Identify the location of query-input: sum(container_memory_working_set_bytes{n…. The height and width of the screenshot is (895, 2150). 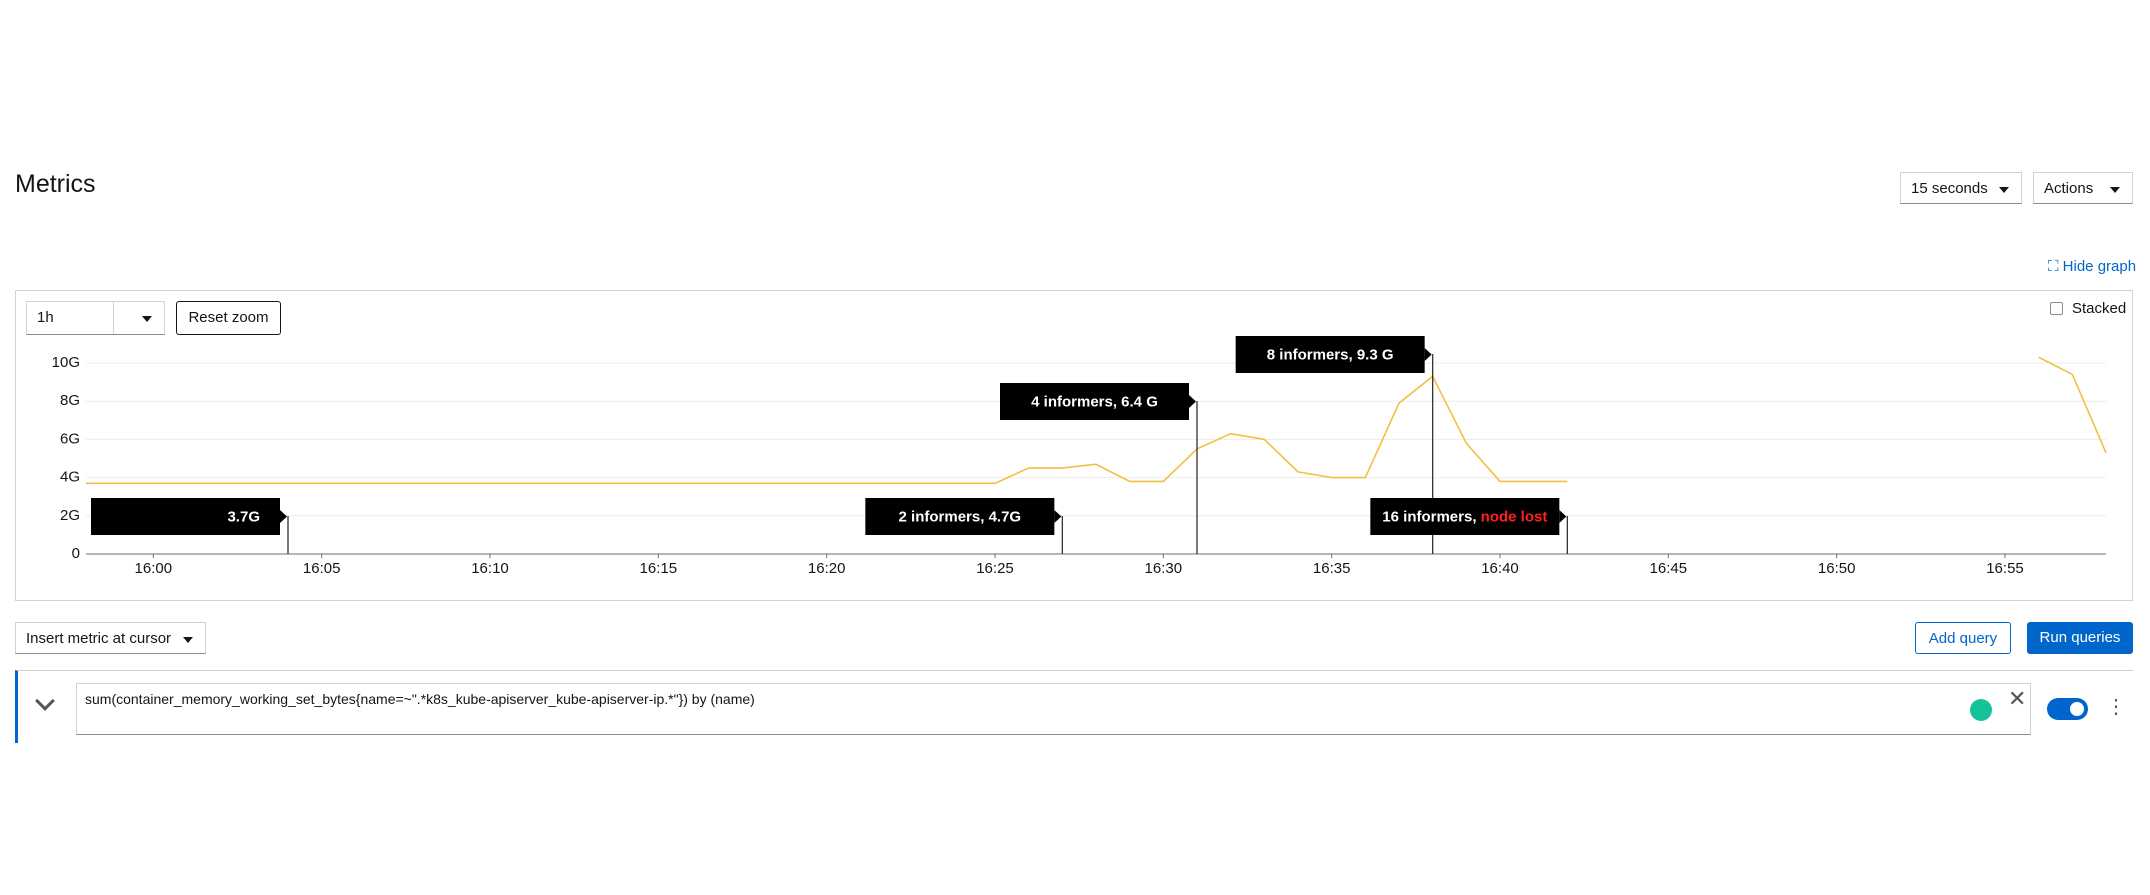
(1053, 709).